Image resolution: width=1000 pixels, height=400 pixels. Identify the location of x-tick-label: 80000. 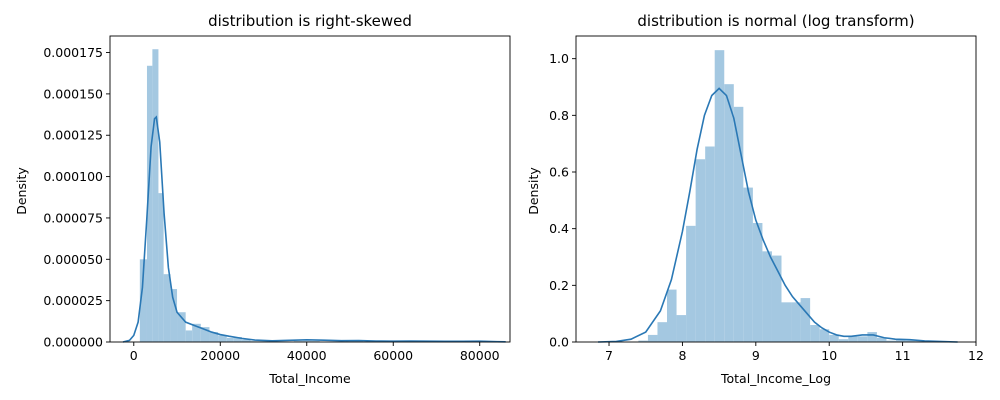
(480, 355).